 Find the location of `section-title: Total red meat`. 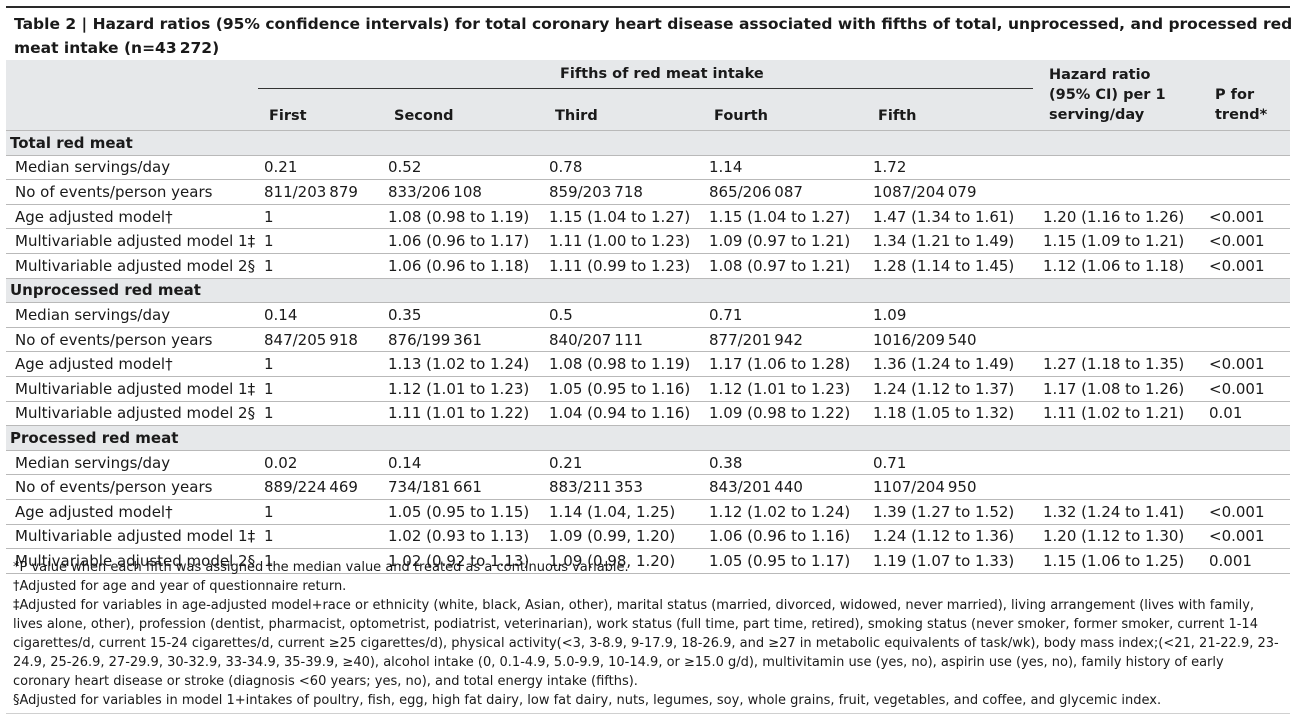

section-title: Total red meat is located at coordinates (648, 143).